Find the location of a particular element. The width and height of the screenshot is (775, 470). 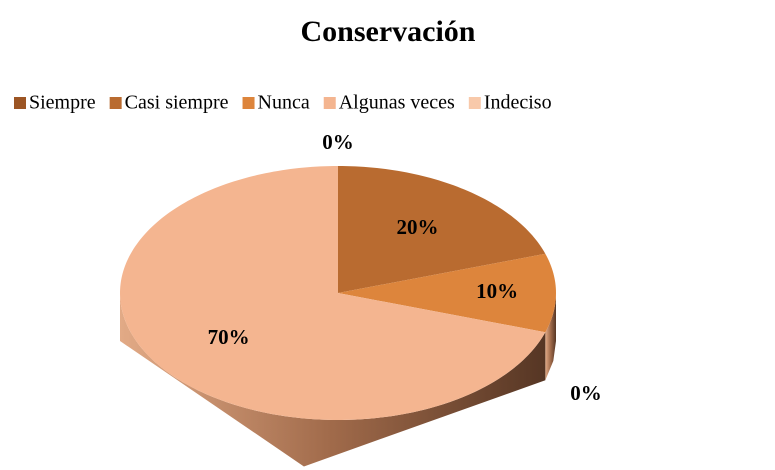

data-label: 20% is located at coordinates (417, 227).